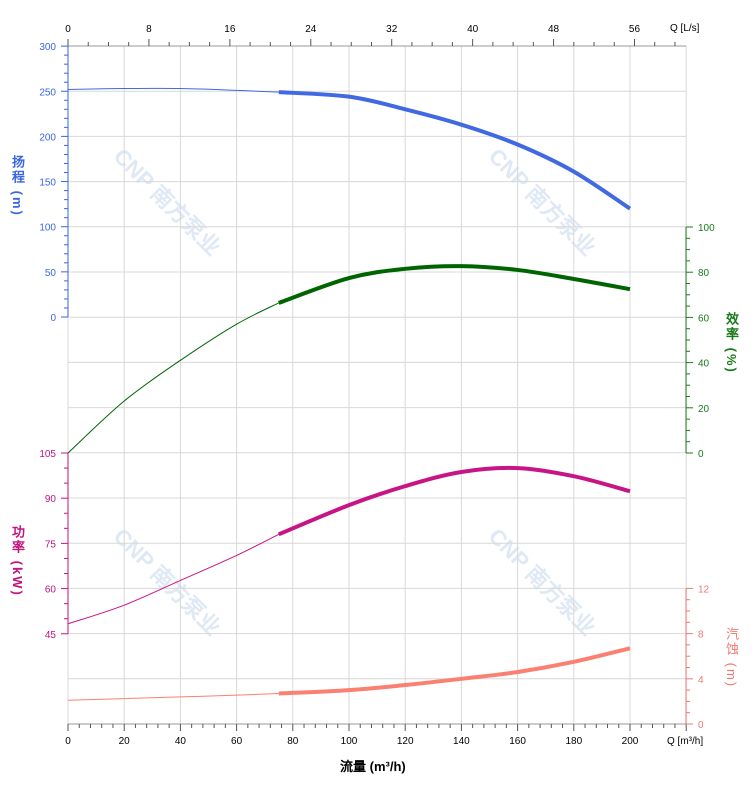  I want to click on top-tick-label: 48, so click(554, 29).